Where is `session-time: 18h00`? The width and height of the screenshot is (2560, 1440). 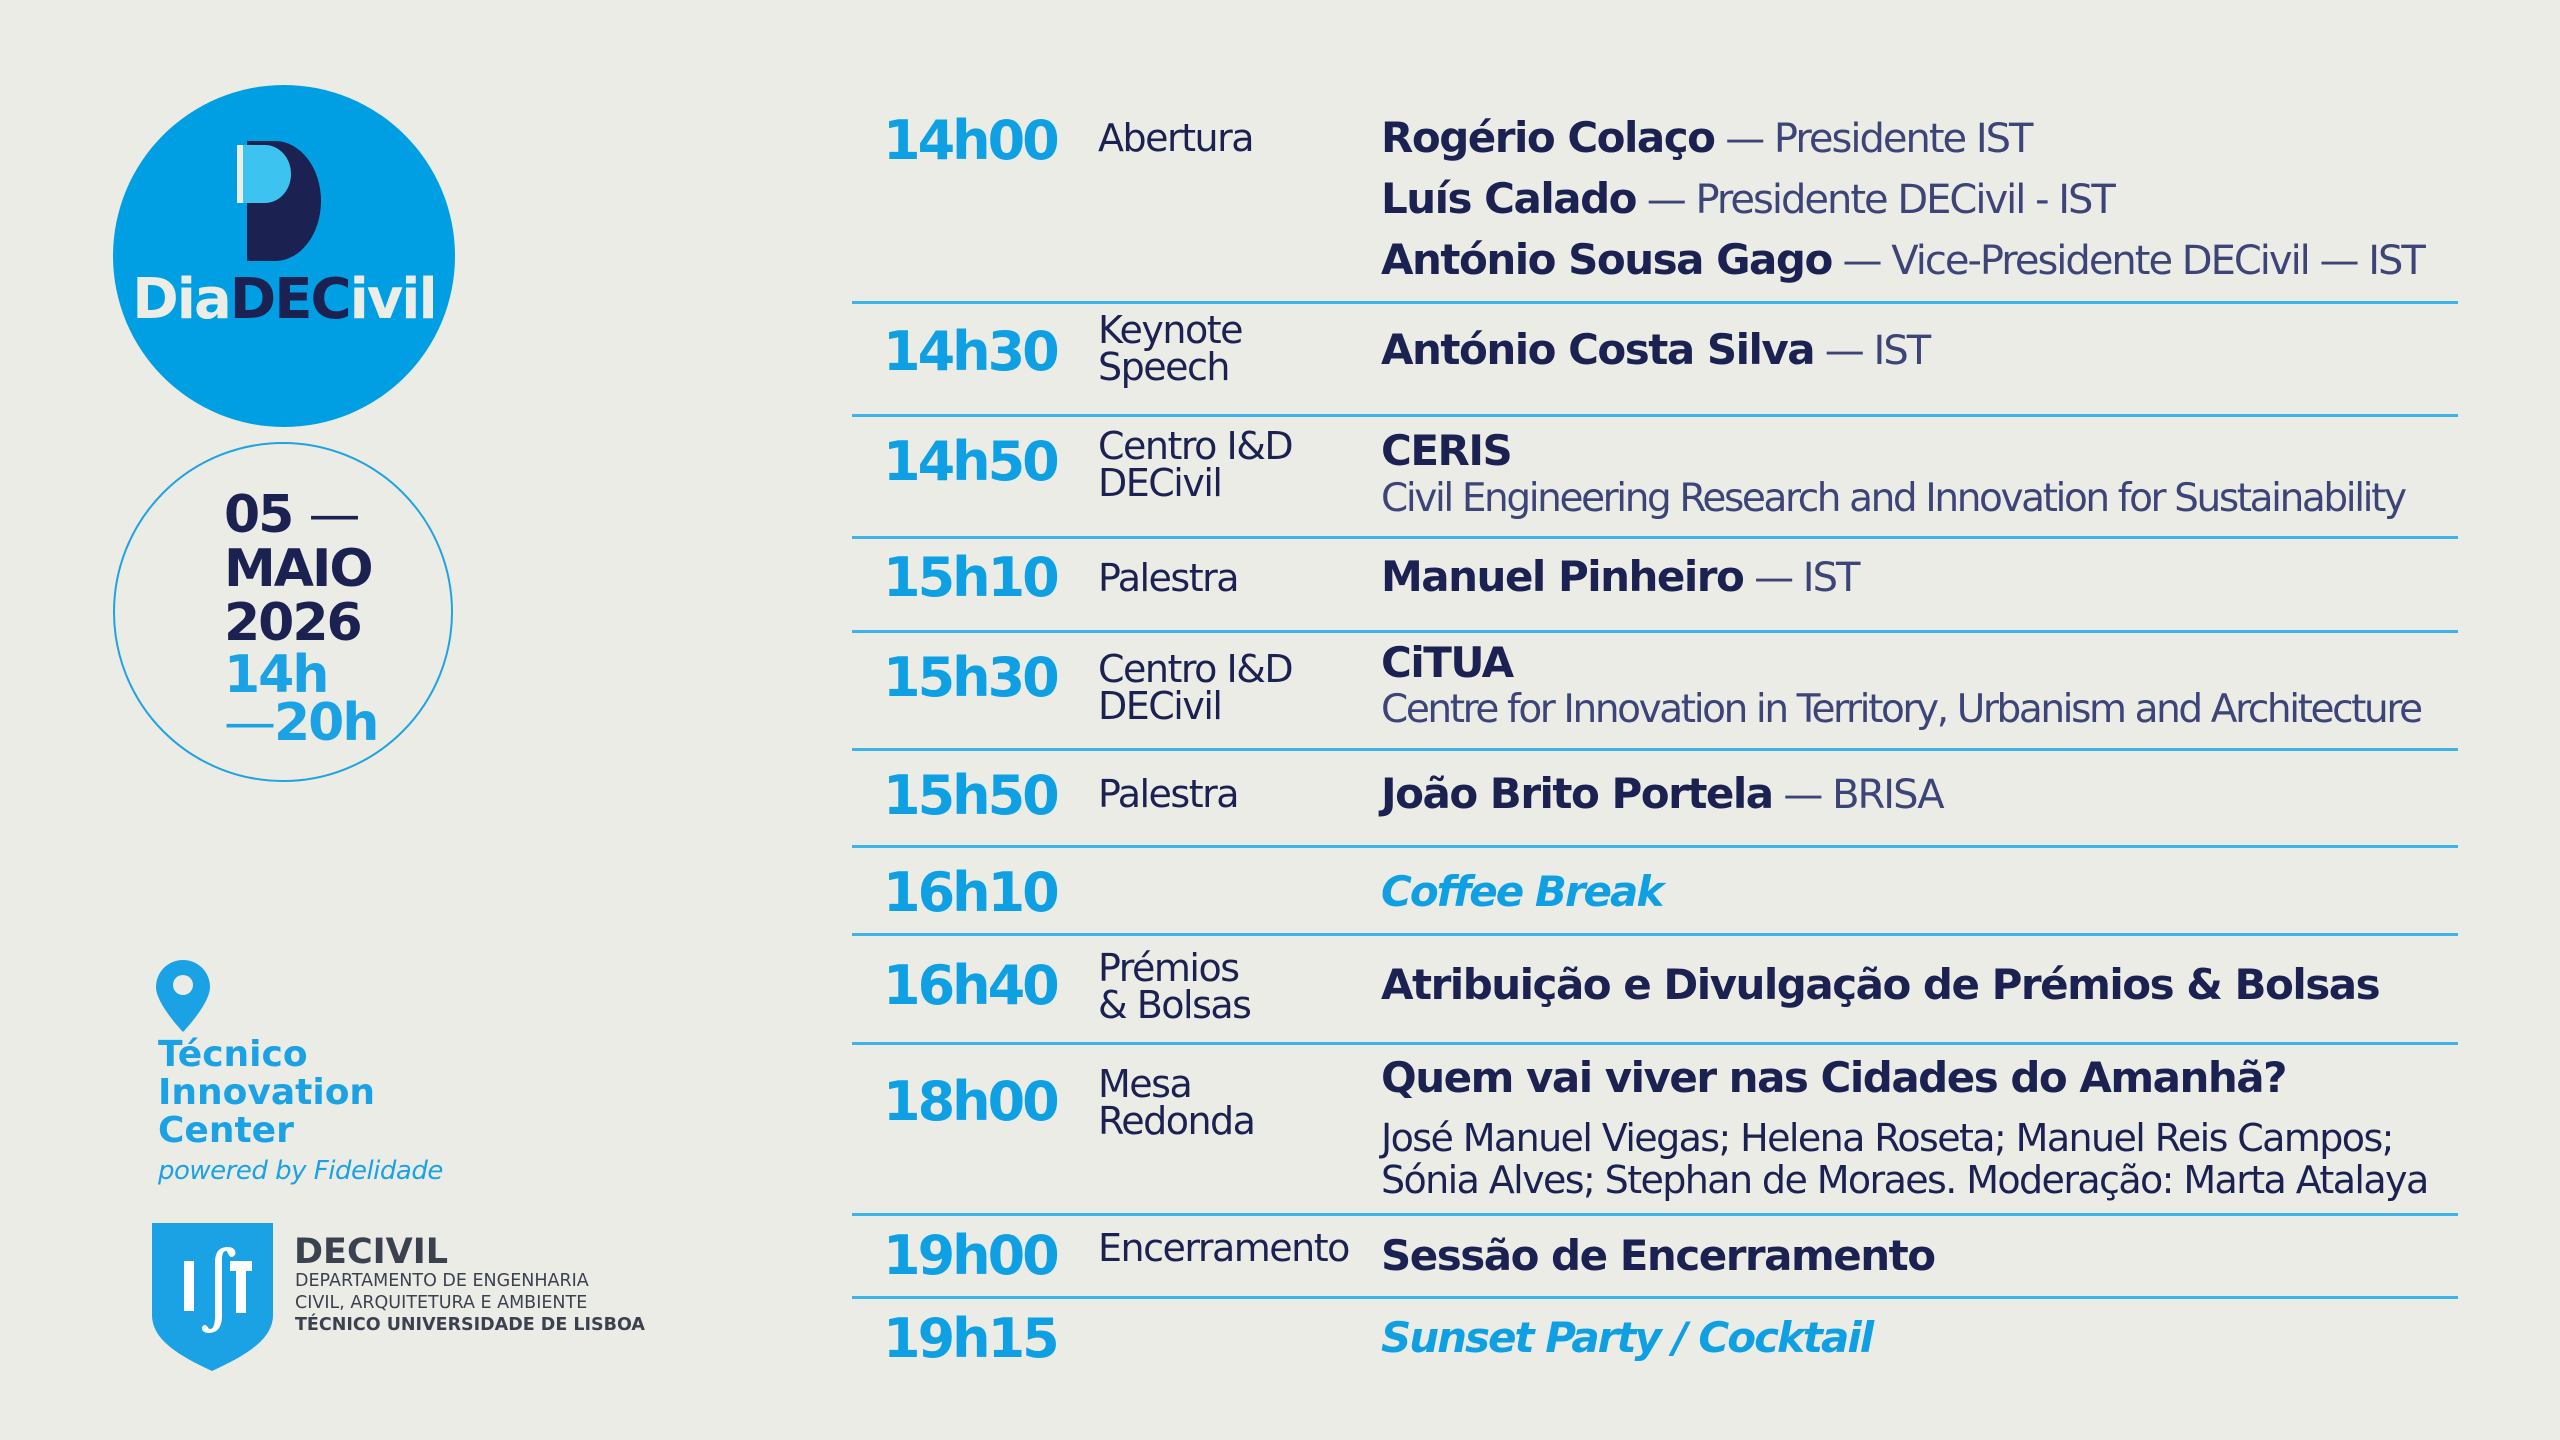
session-time: 18h00 is located at coordinates (971, 1101).